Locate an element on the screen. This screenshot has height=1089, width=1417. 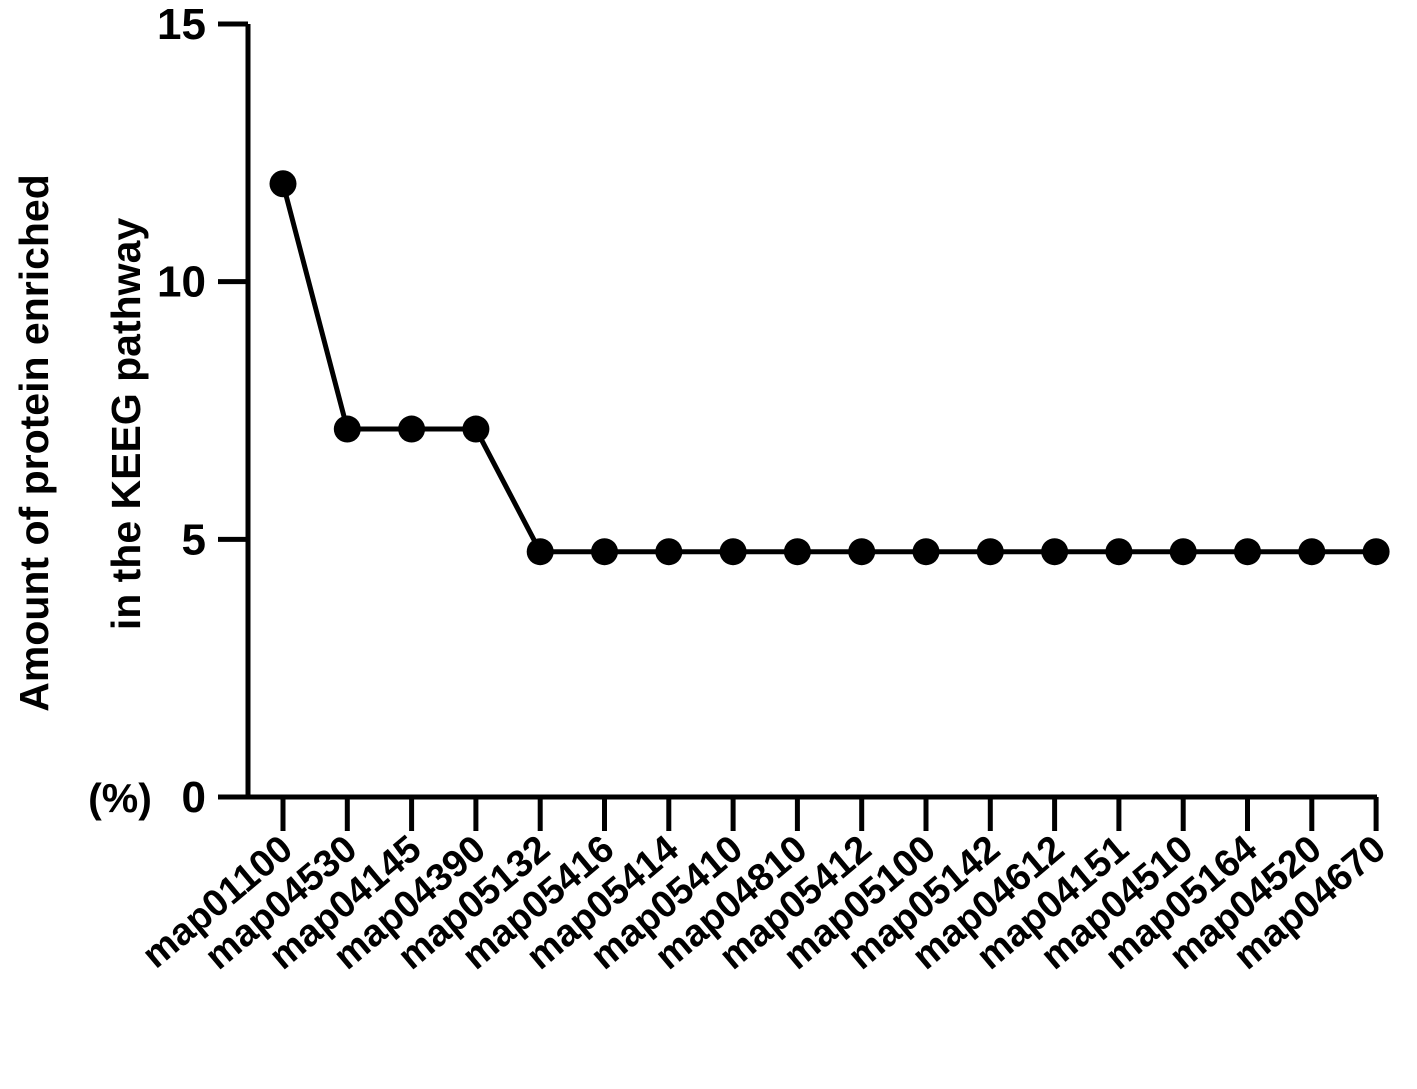
y-axis: 0 5 10 15 is located at coordinates (204, 411).